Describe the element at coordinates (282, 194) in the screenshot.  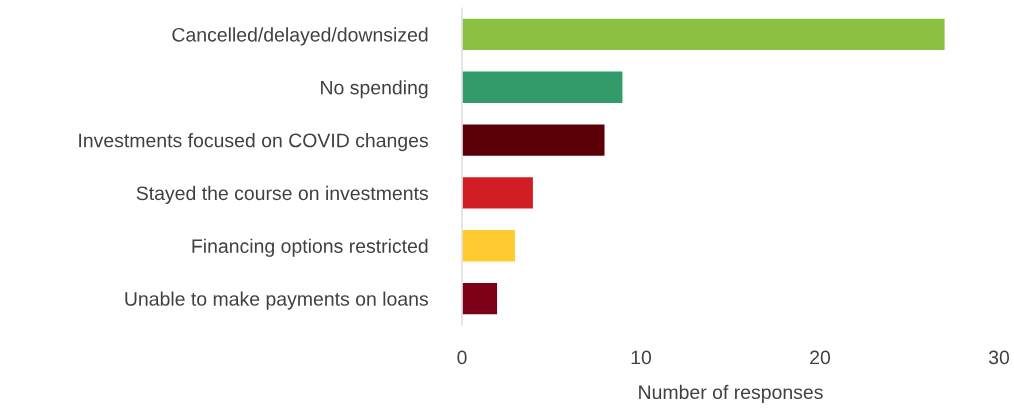
I see `y-tick-label: Stayed the course on investments` at that location.